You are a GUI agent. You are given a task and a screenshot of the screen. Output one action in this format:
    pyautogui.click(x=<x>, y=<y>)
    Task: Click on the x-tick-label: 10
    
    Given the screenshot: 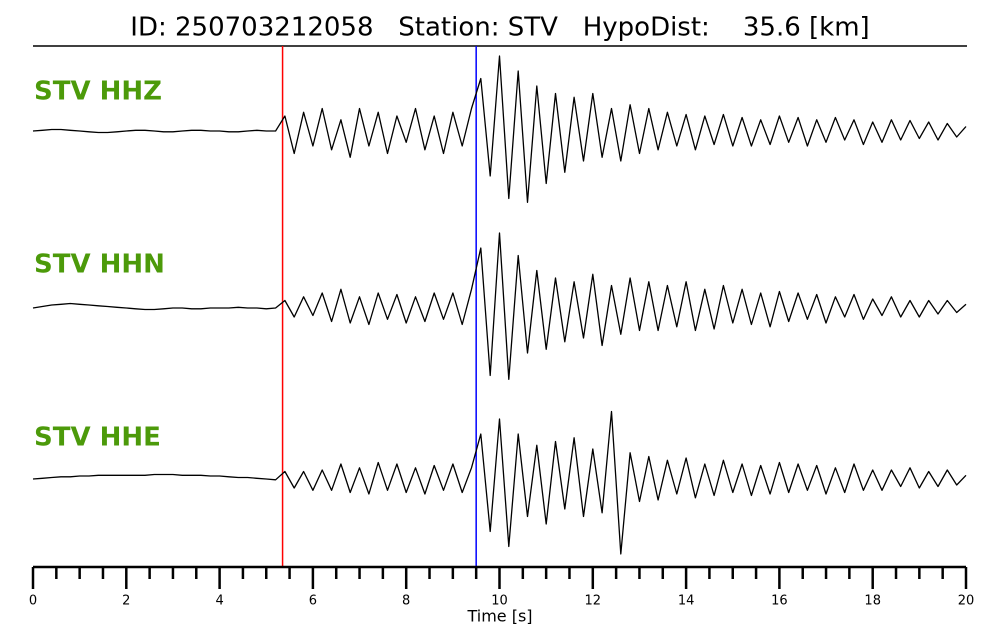 What is the action you would take?
    pyautogui.click(x=499, y=601)
    